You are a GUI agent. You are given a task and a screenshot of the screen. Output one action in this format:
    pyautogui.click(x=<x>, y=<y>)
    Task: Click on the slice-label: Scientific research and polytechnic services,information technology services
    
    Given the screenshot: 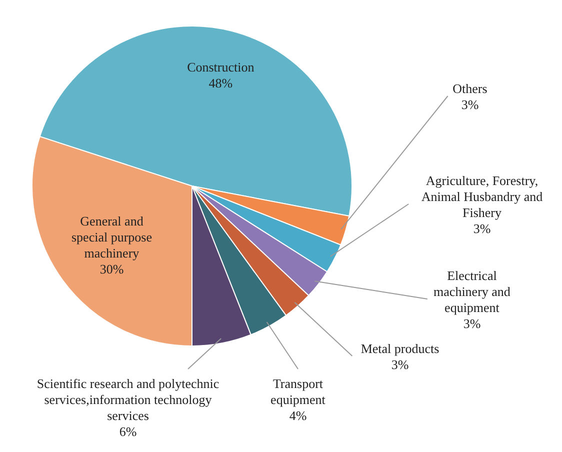 What is the action you would take?
    pyautogui.click(x=128, y=399)
    